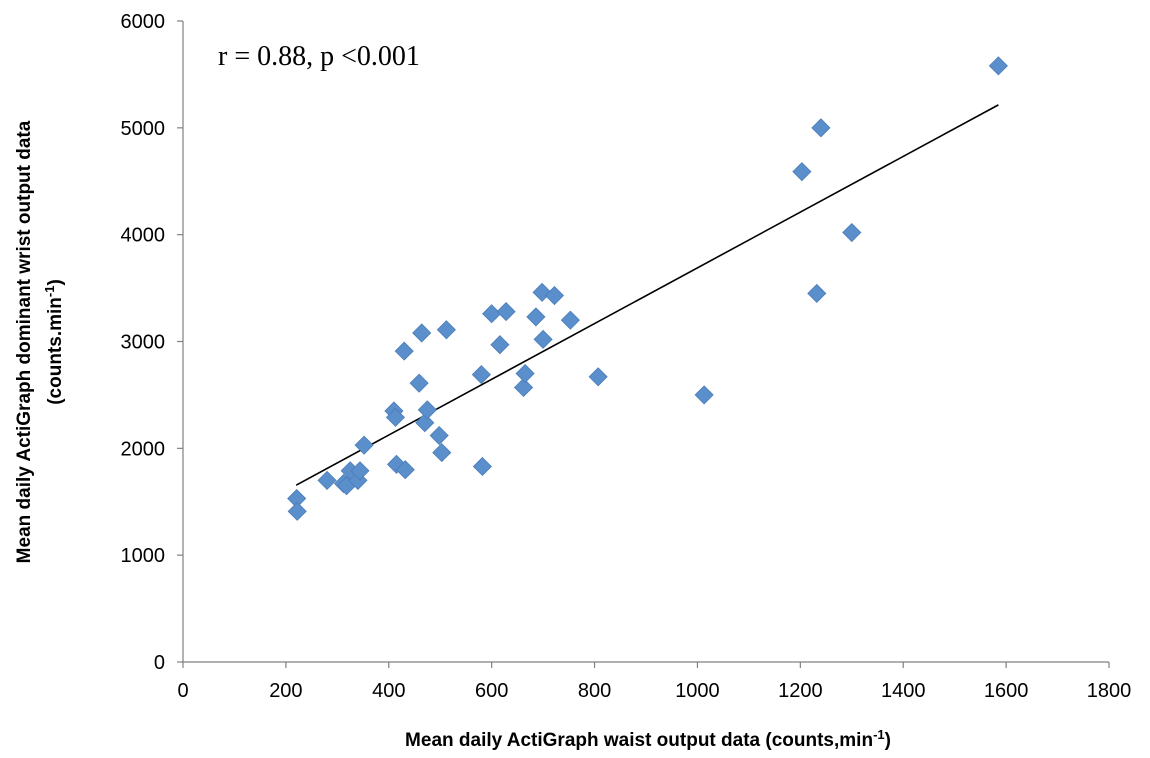  What do you see at coordinates (388, 691) in the screenshot?
I see `x-tick-label: 400` at bounding box center [388, 691].